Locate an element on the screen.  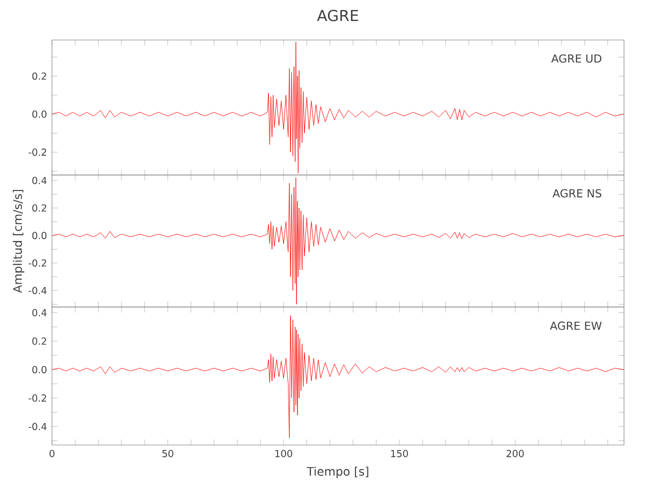
annotation: AGRE UD is located at coordinates (576, 58).